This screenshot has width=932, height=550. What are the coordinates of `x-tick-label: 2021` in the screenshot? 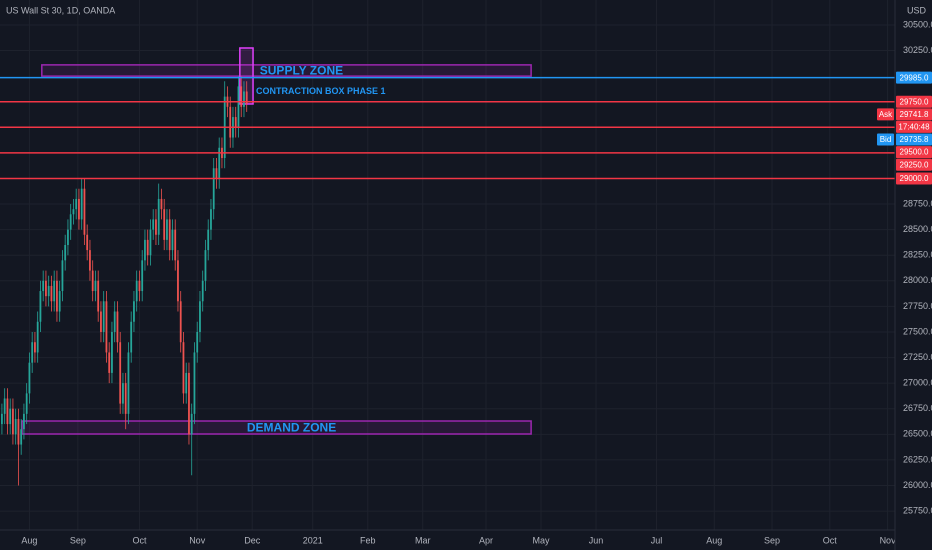 It's located at (313, 540).